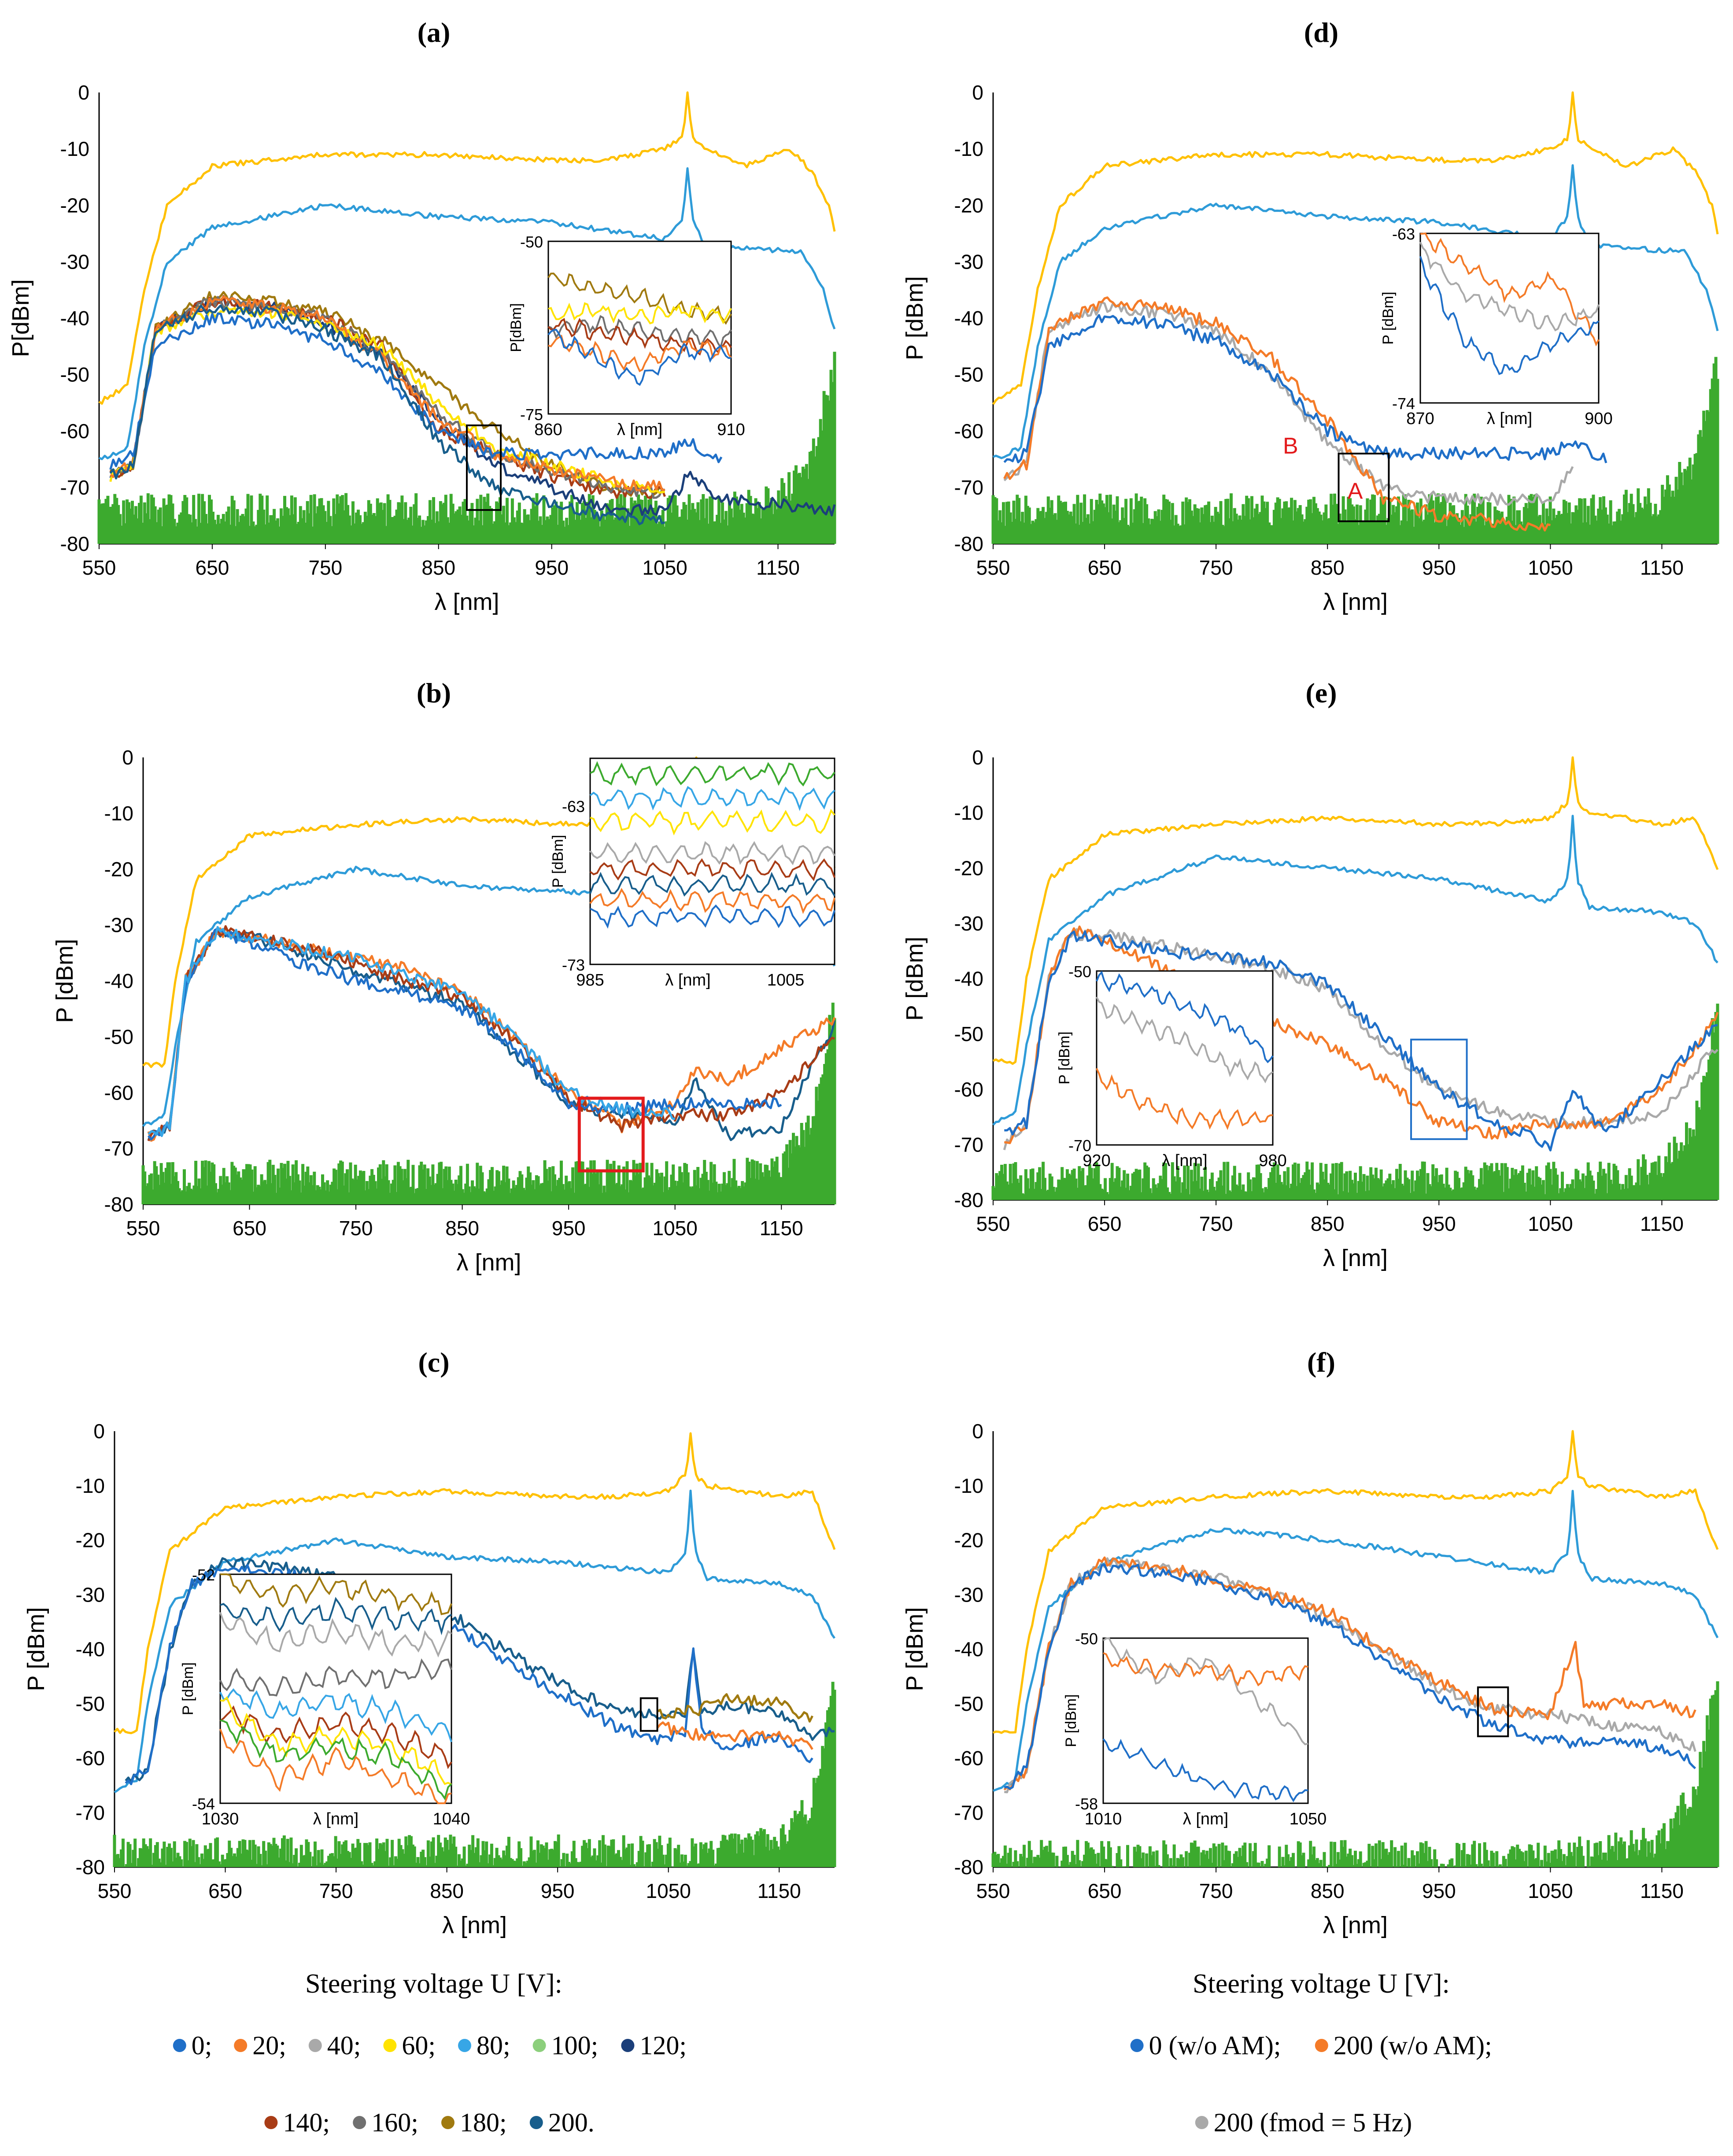 This screenshot has height=2156, width=1733. What do you see at coordinates (451, 1819) in the screenshot?
I see `inset-x-tick-label: 1040` at bounding box center [451, 1819].